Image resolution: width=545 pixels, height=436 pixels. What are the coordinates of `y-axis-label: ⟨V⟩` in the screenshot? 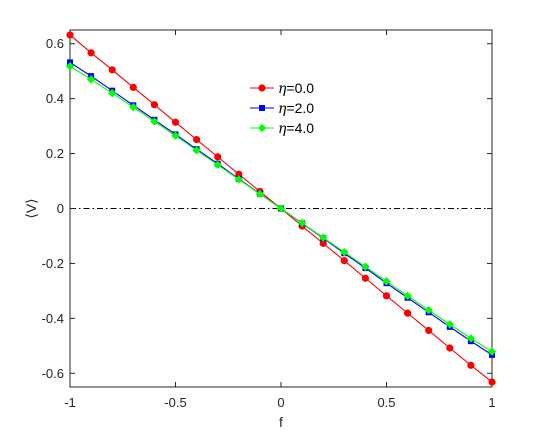 It's located at (31, 208).